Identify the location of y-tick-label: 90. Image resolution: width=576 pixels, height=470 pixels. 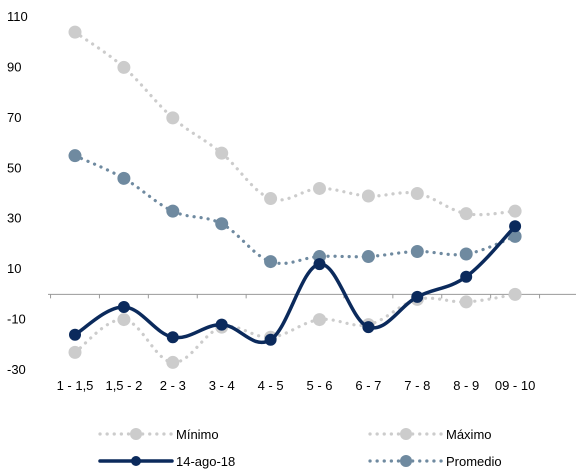
(14, 66).